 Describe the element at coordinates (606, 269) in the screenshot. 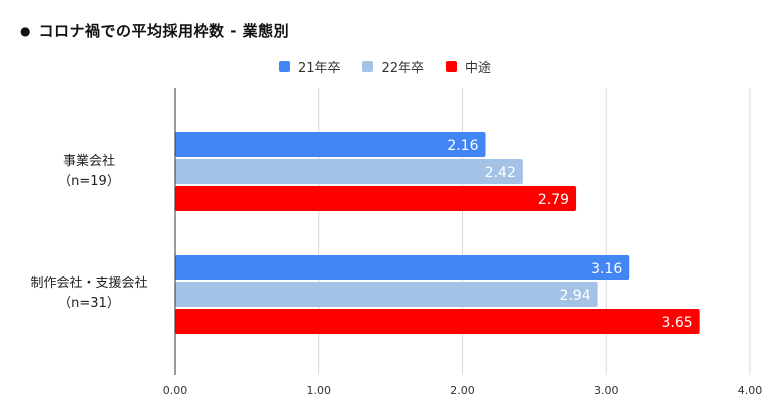

I see `data-label: 3.16` at that location.